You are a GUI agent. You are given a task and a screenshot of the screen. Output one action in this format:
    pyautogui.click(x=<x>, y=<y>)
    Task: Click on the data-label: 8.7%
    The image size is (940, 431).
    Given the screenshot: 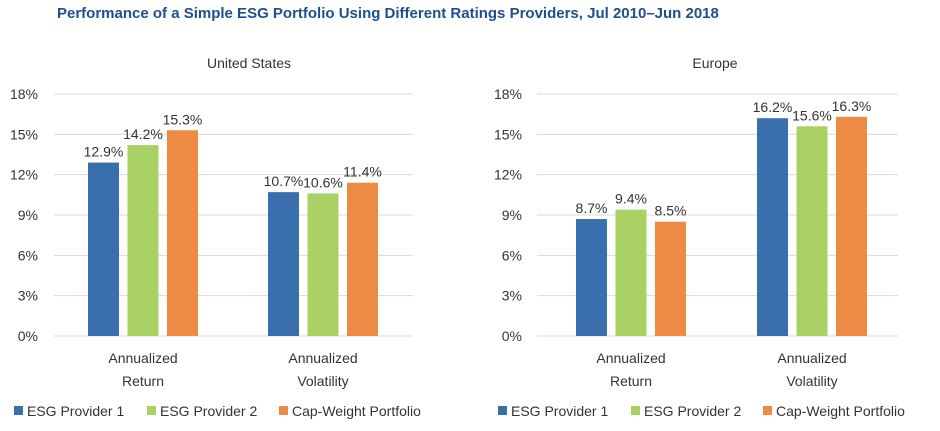 What is the action you would take?
    pyautogui.click(x=592, y=208)
    